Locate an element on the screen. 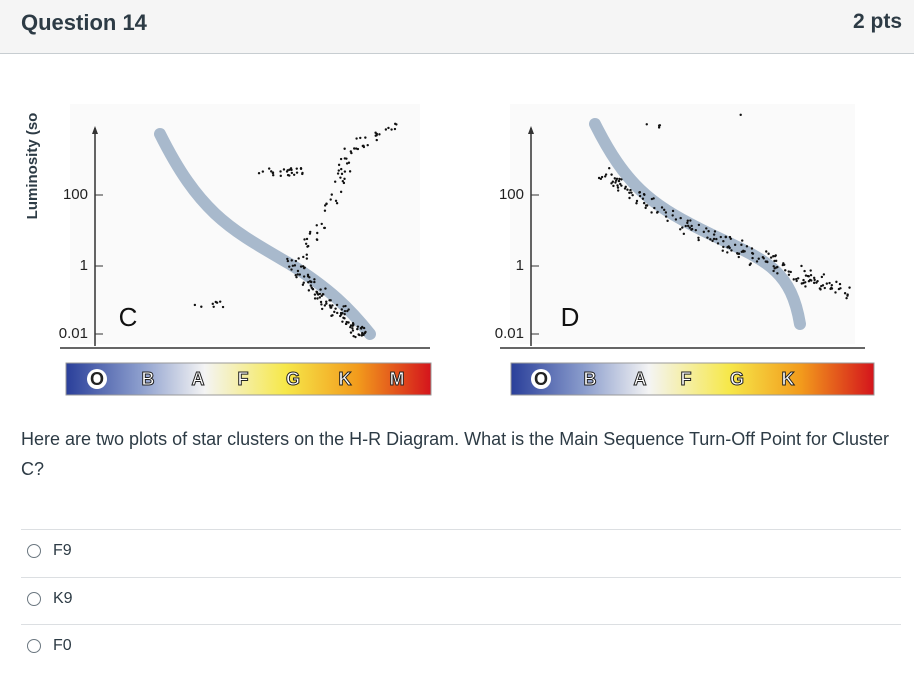  answer-option: F0 is located at coordinates (49, 646).